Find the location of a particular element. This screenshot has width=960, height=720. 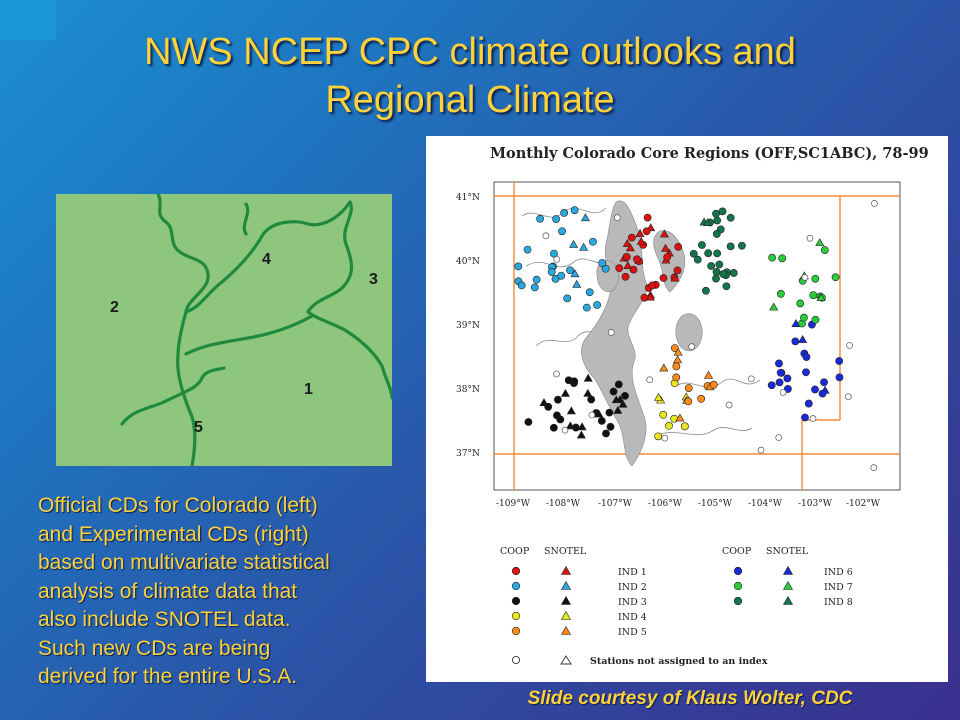

region-label-3: 3 is located at coordinates (373, 279).